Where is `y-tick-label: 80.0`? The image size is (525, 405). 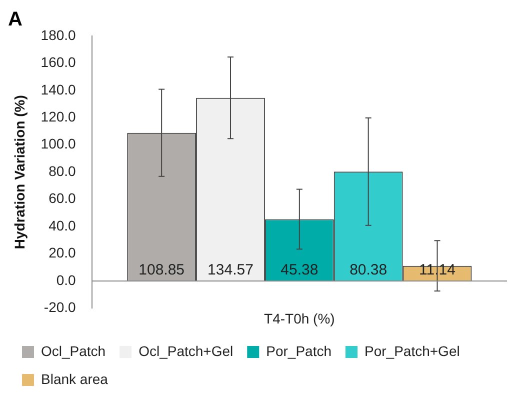
y-tick-label: 80.0 is located at coordinates (62, 170).